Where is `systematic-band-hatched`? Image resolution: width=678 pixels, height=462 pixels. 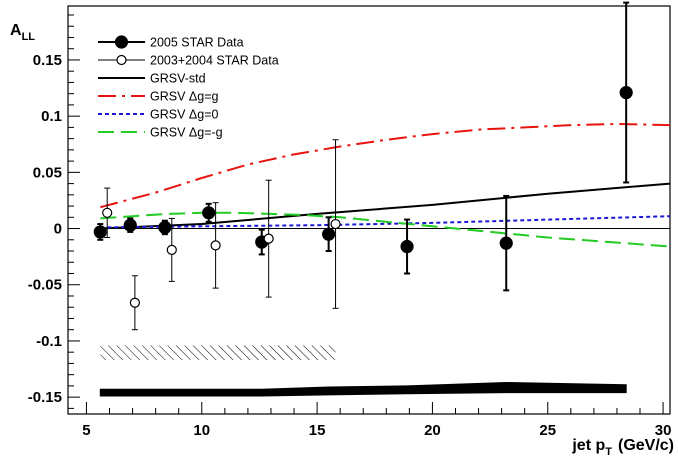 systematic-band-hatched is located at coordinates (218, 353).